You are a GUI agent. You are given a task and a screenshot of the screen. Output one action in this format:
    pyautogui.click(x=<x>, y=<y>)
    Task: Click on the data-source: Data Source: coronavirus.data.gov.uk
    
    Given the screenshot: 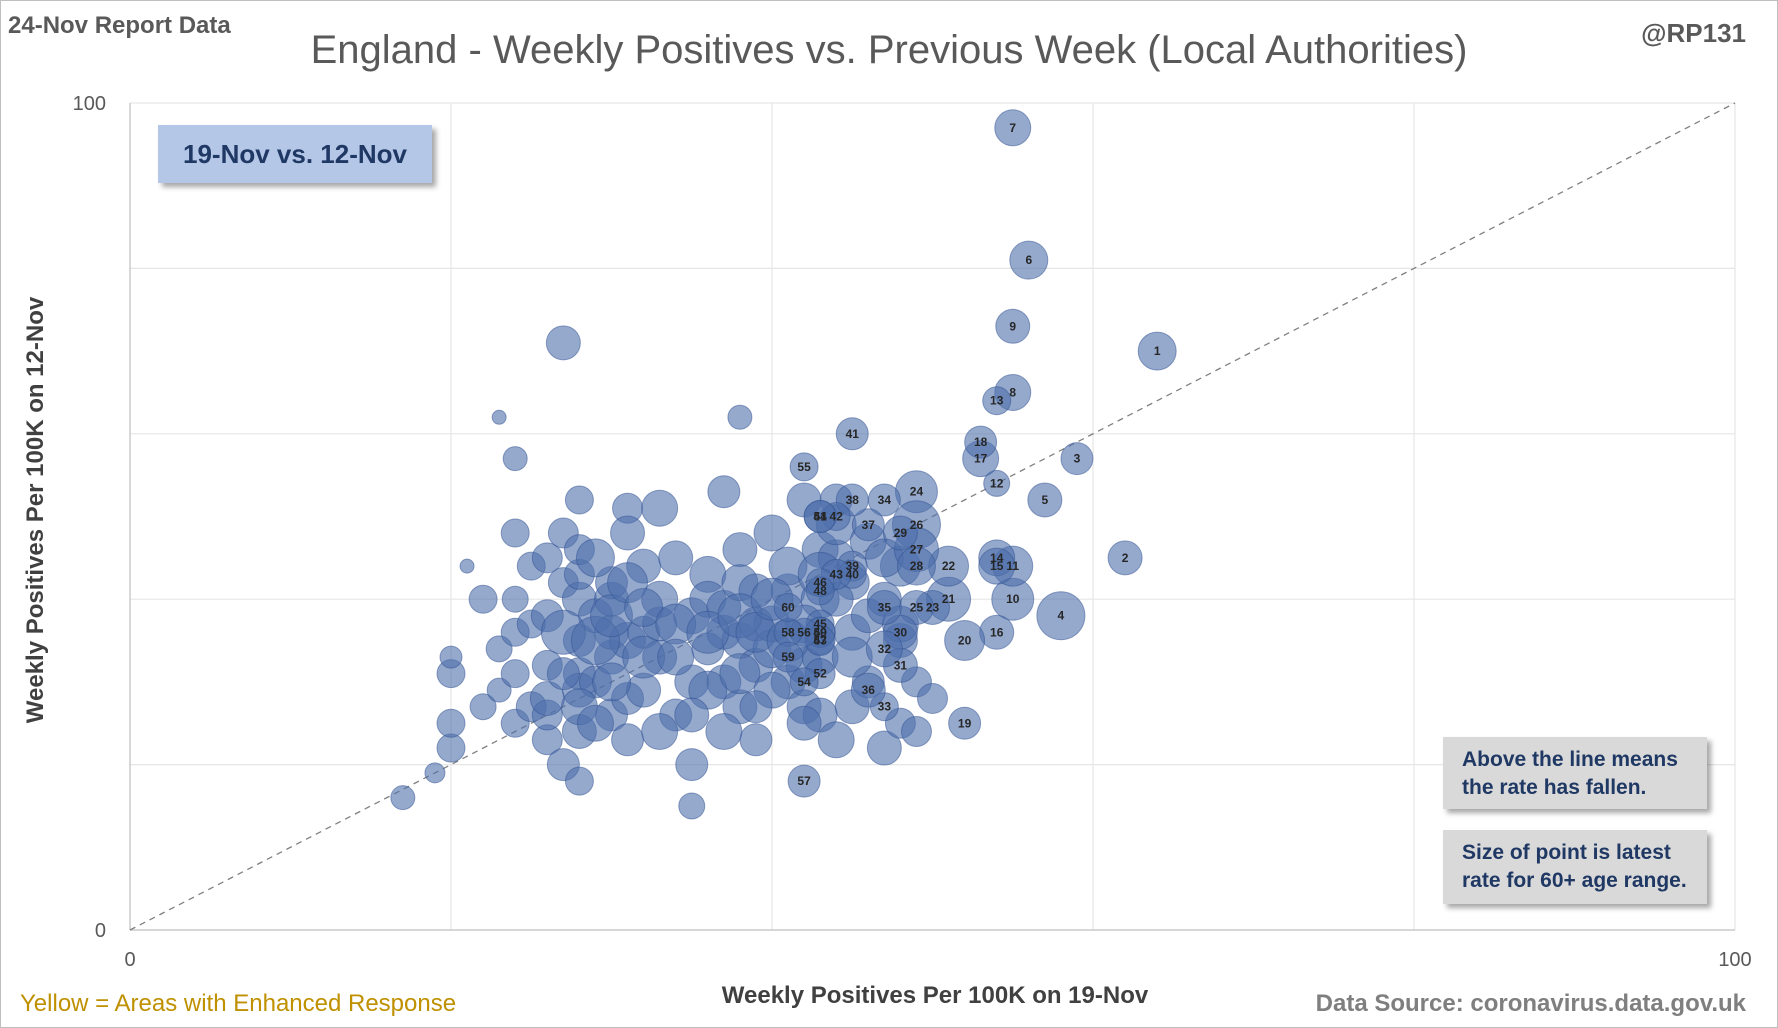 What is the action you would take?
    pyautogui.click(x=1530, y=1003)
    